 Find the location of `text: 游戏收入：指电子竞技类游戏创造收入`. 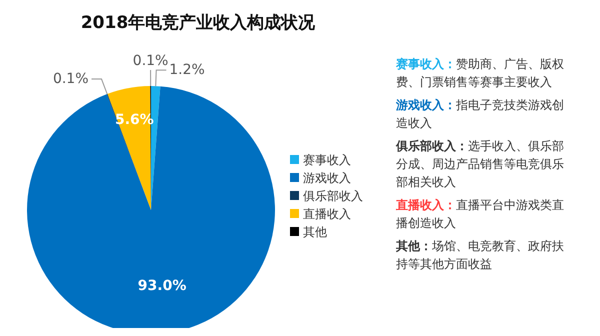

text: 游戏收入：指电子竞技类游戏创造收入 is located at coordinates (480, 114).